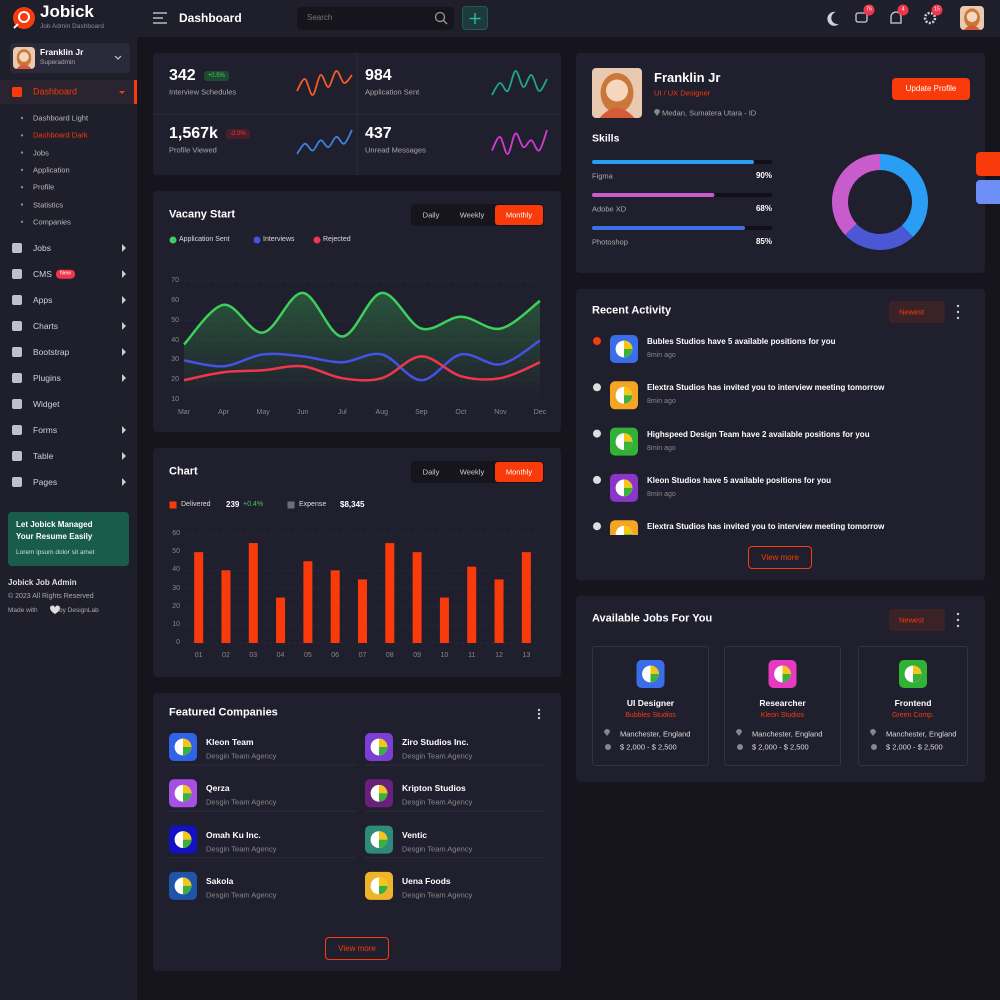  Describe the element at coordinates (60, 135) in the screenshot. I see `submenu-item: Dashboard Dark` at that location.